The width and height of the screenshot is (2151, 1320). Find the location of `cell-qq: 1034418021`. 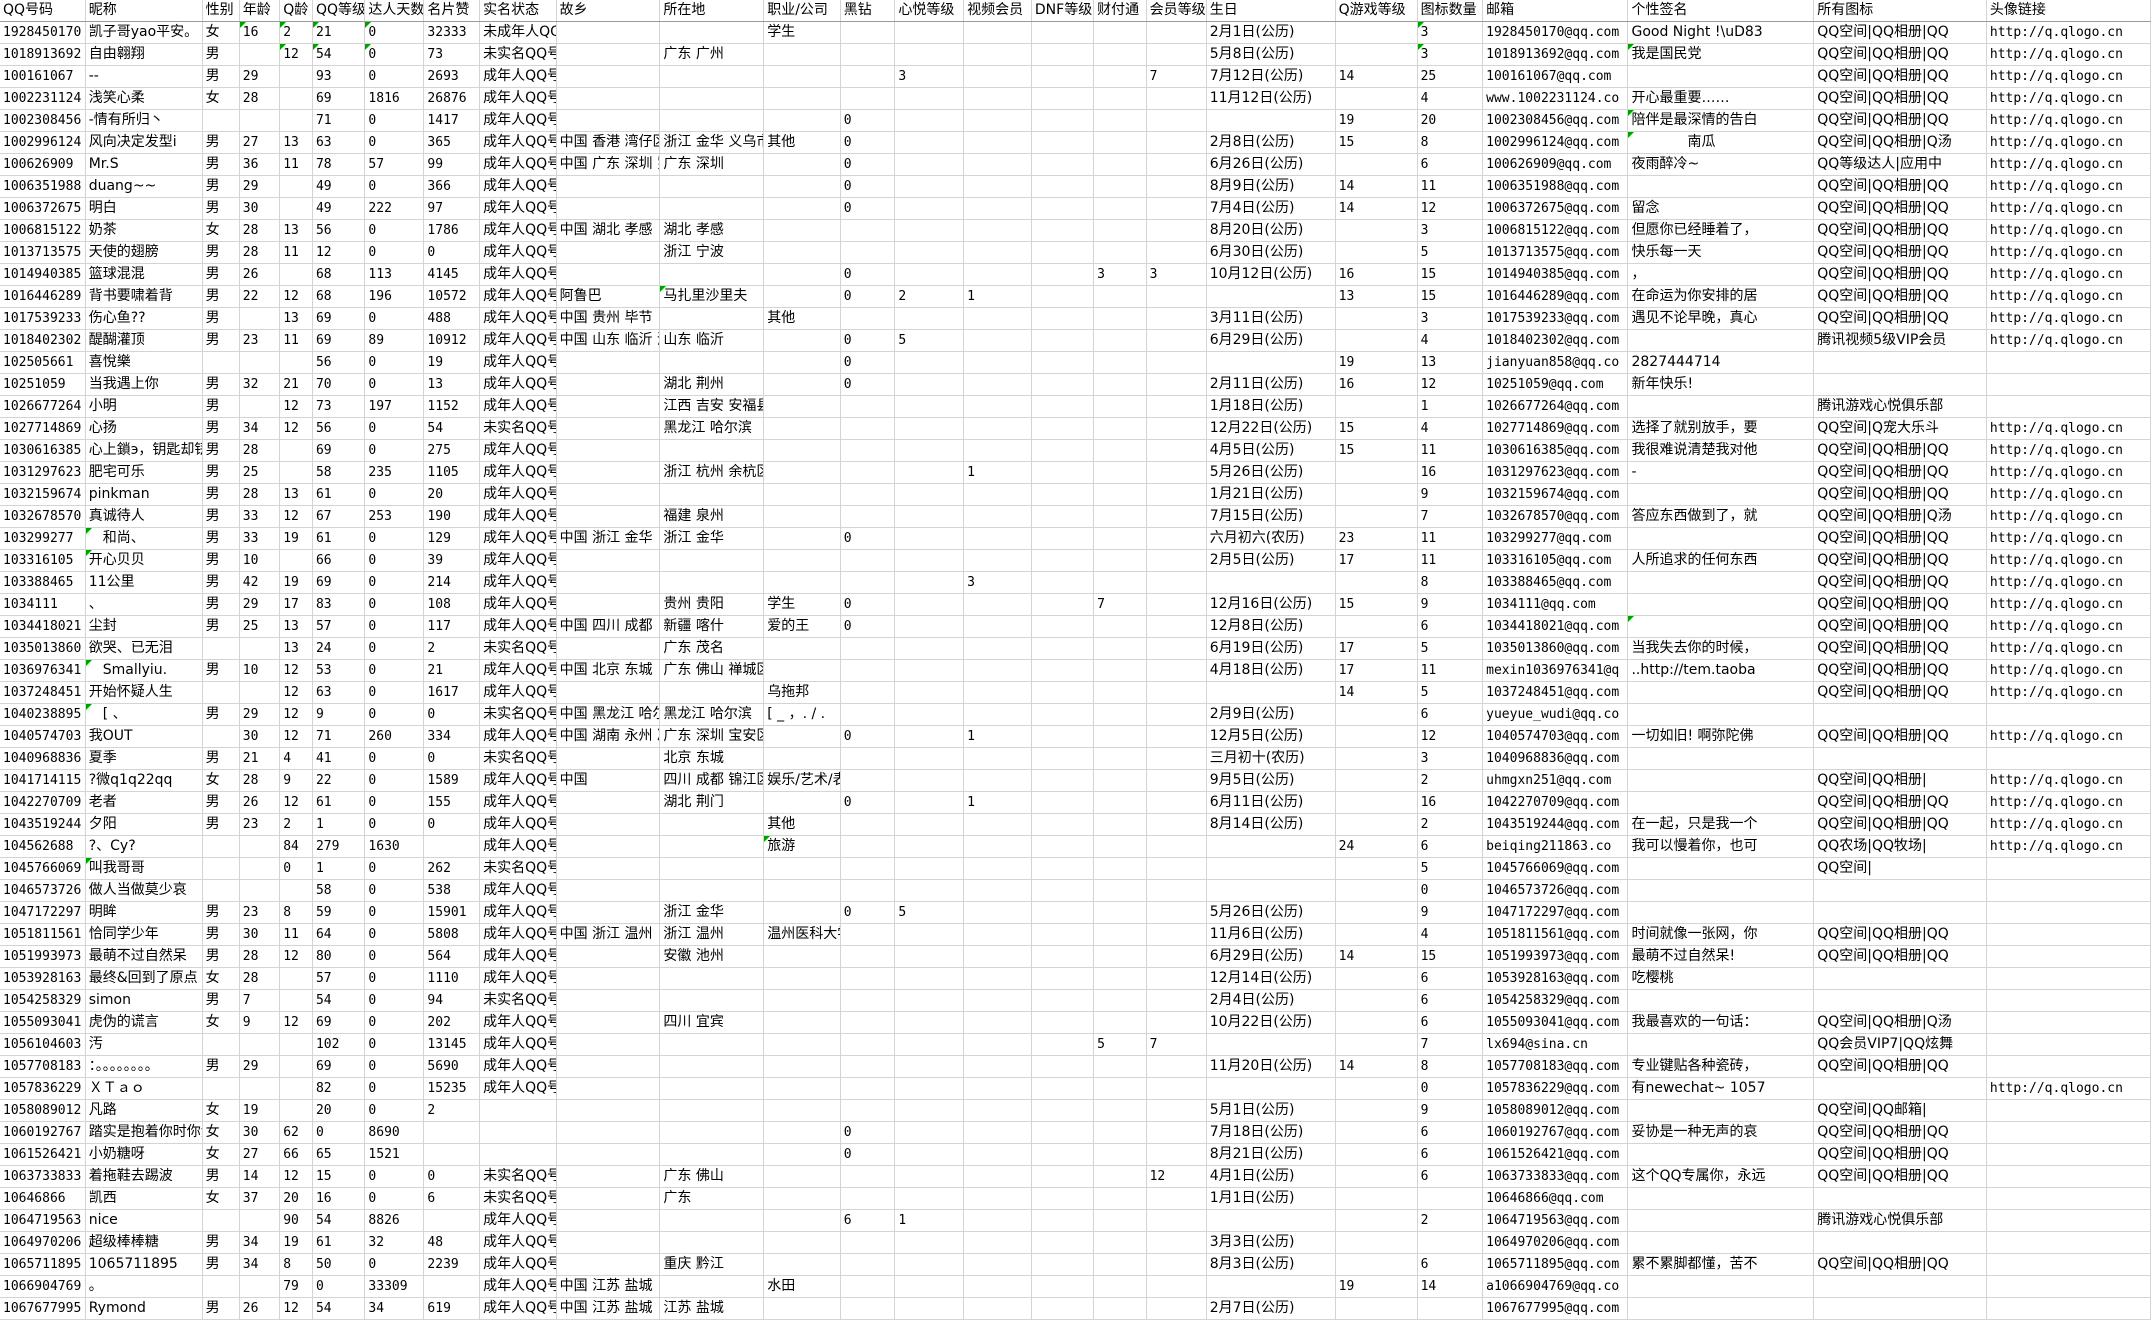

cell-qq: 1034418021 is located at coordinates (43, 626).